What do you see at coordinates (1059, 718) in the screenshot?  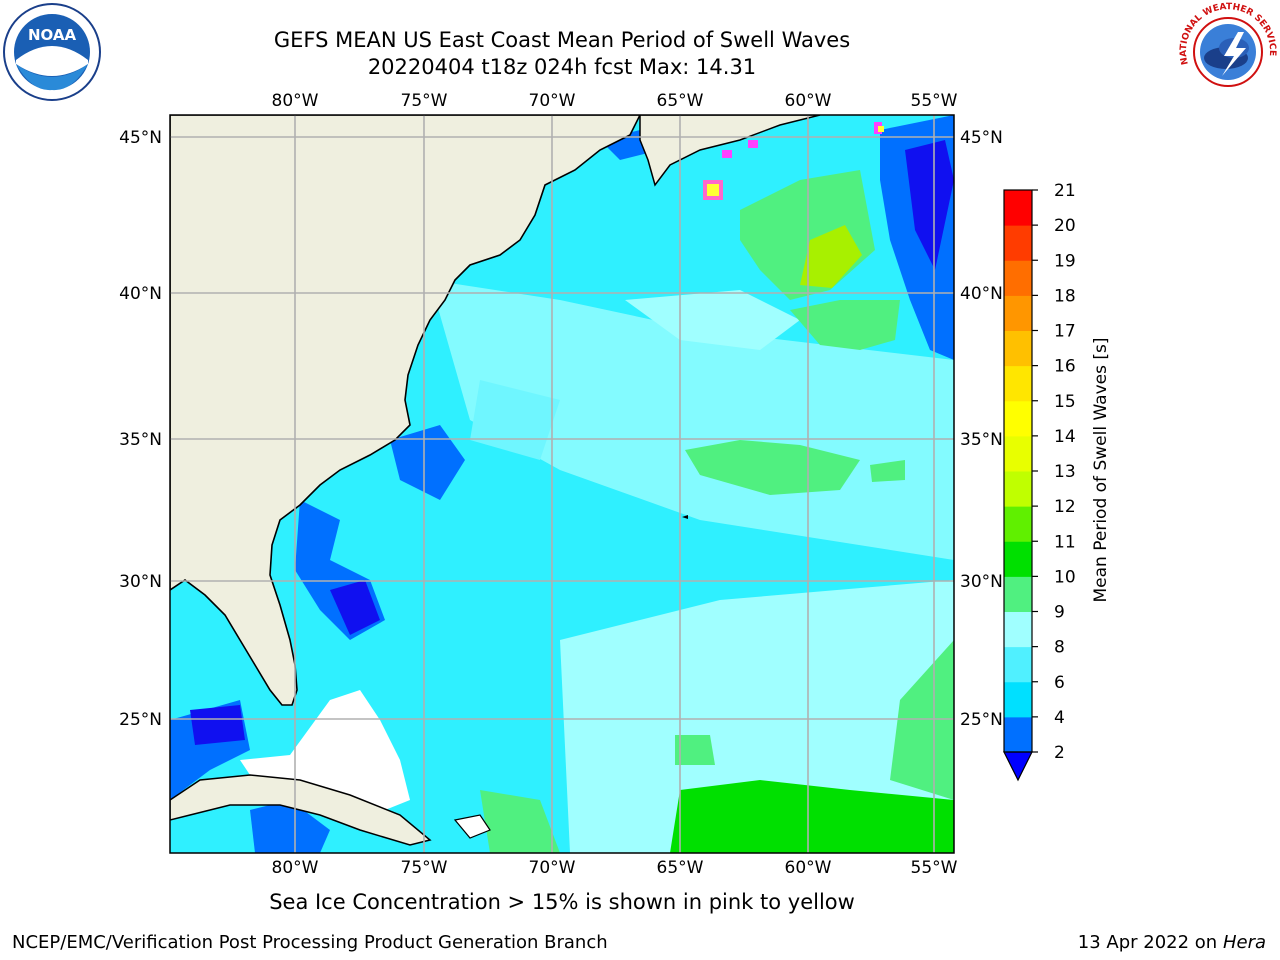 I see `colorbar-tick-1: 4` at bounding box center [1059, 718].